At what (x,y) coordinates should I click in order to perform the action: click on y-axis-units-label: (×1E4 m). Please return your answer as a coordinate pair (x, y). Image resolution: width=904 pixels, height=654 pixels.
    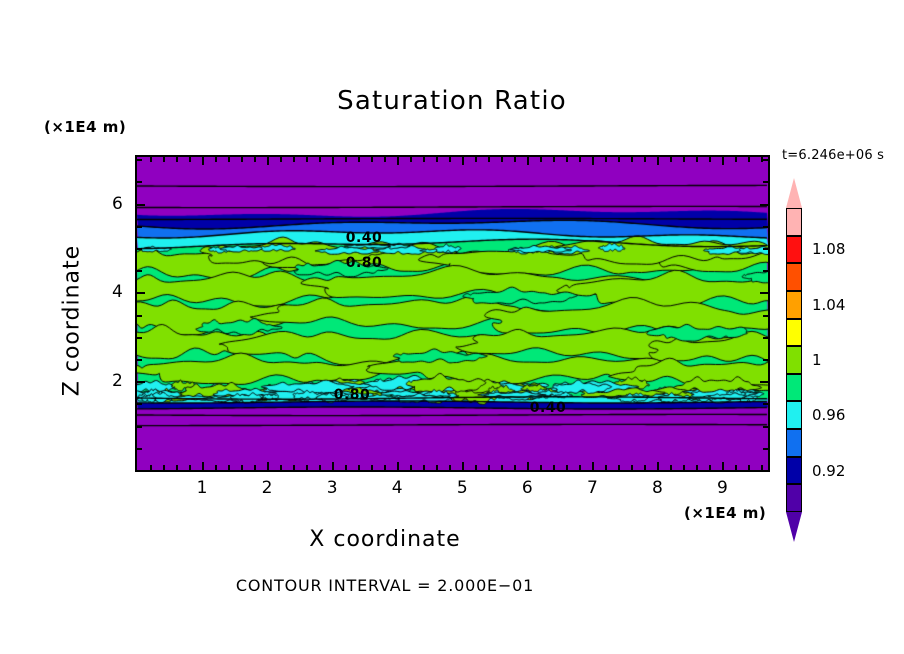
    Looking at the image, I should click on (85, 127).